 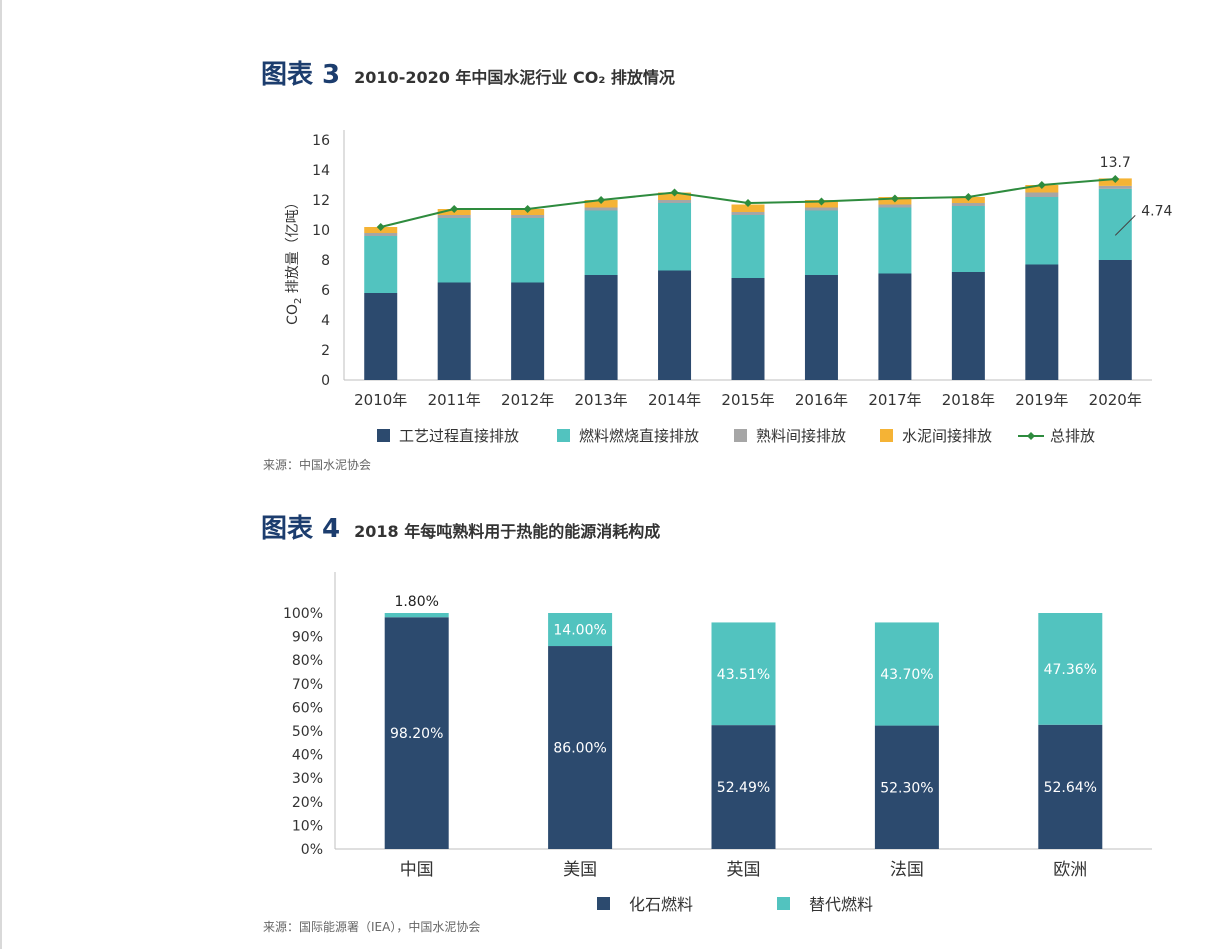 What do you see at coordinates (459, 436) in the screenshot?
I see `fig3-legend-label: 工艺过程直接排放` at bounding box center [459, 436].